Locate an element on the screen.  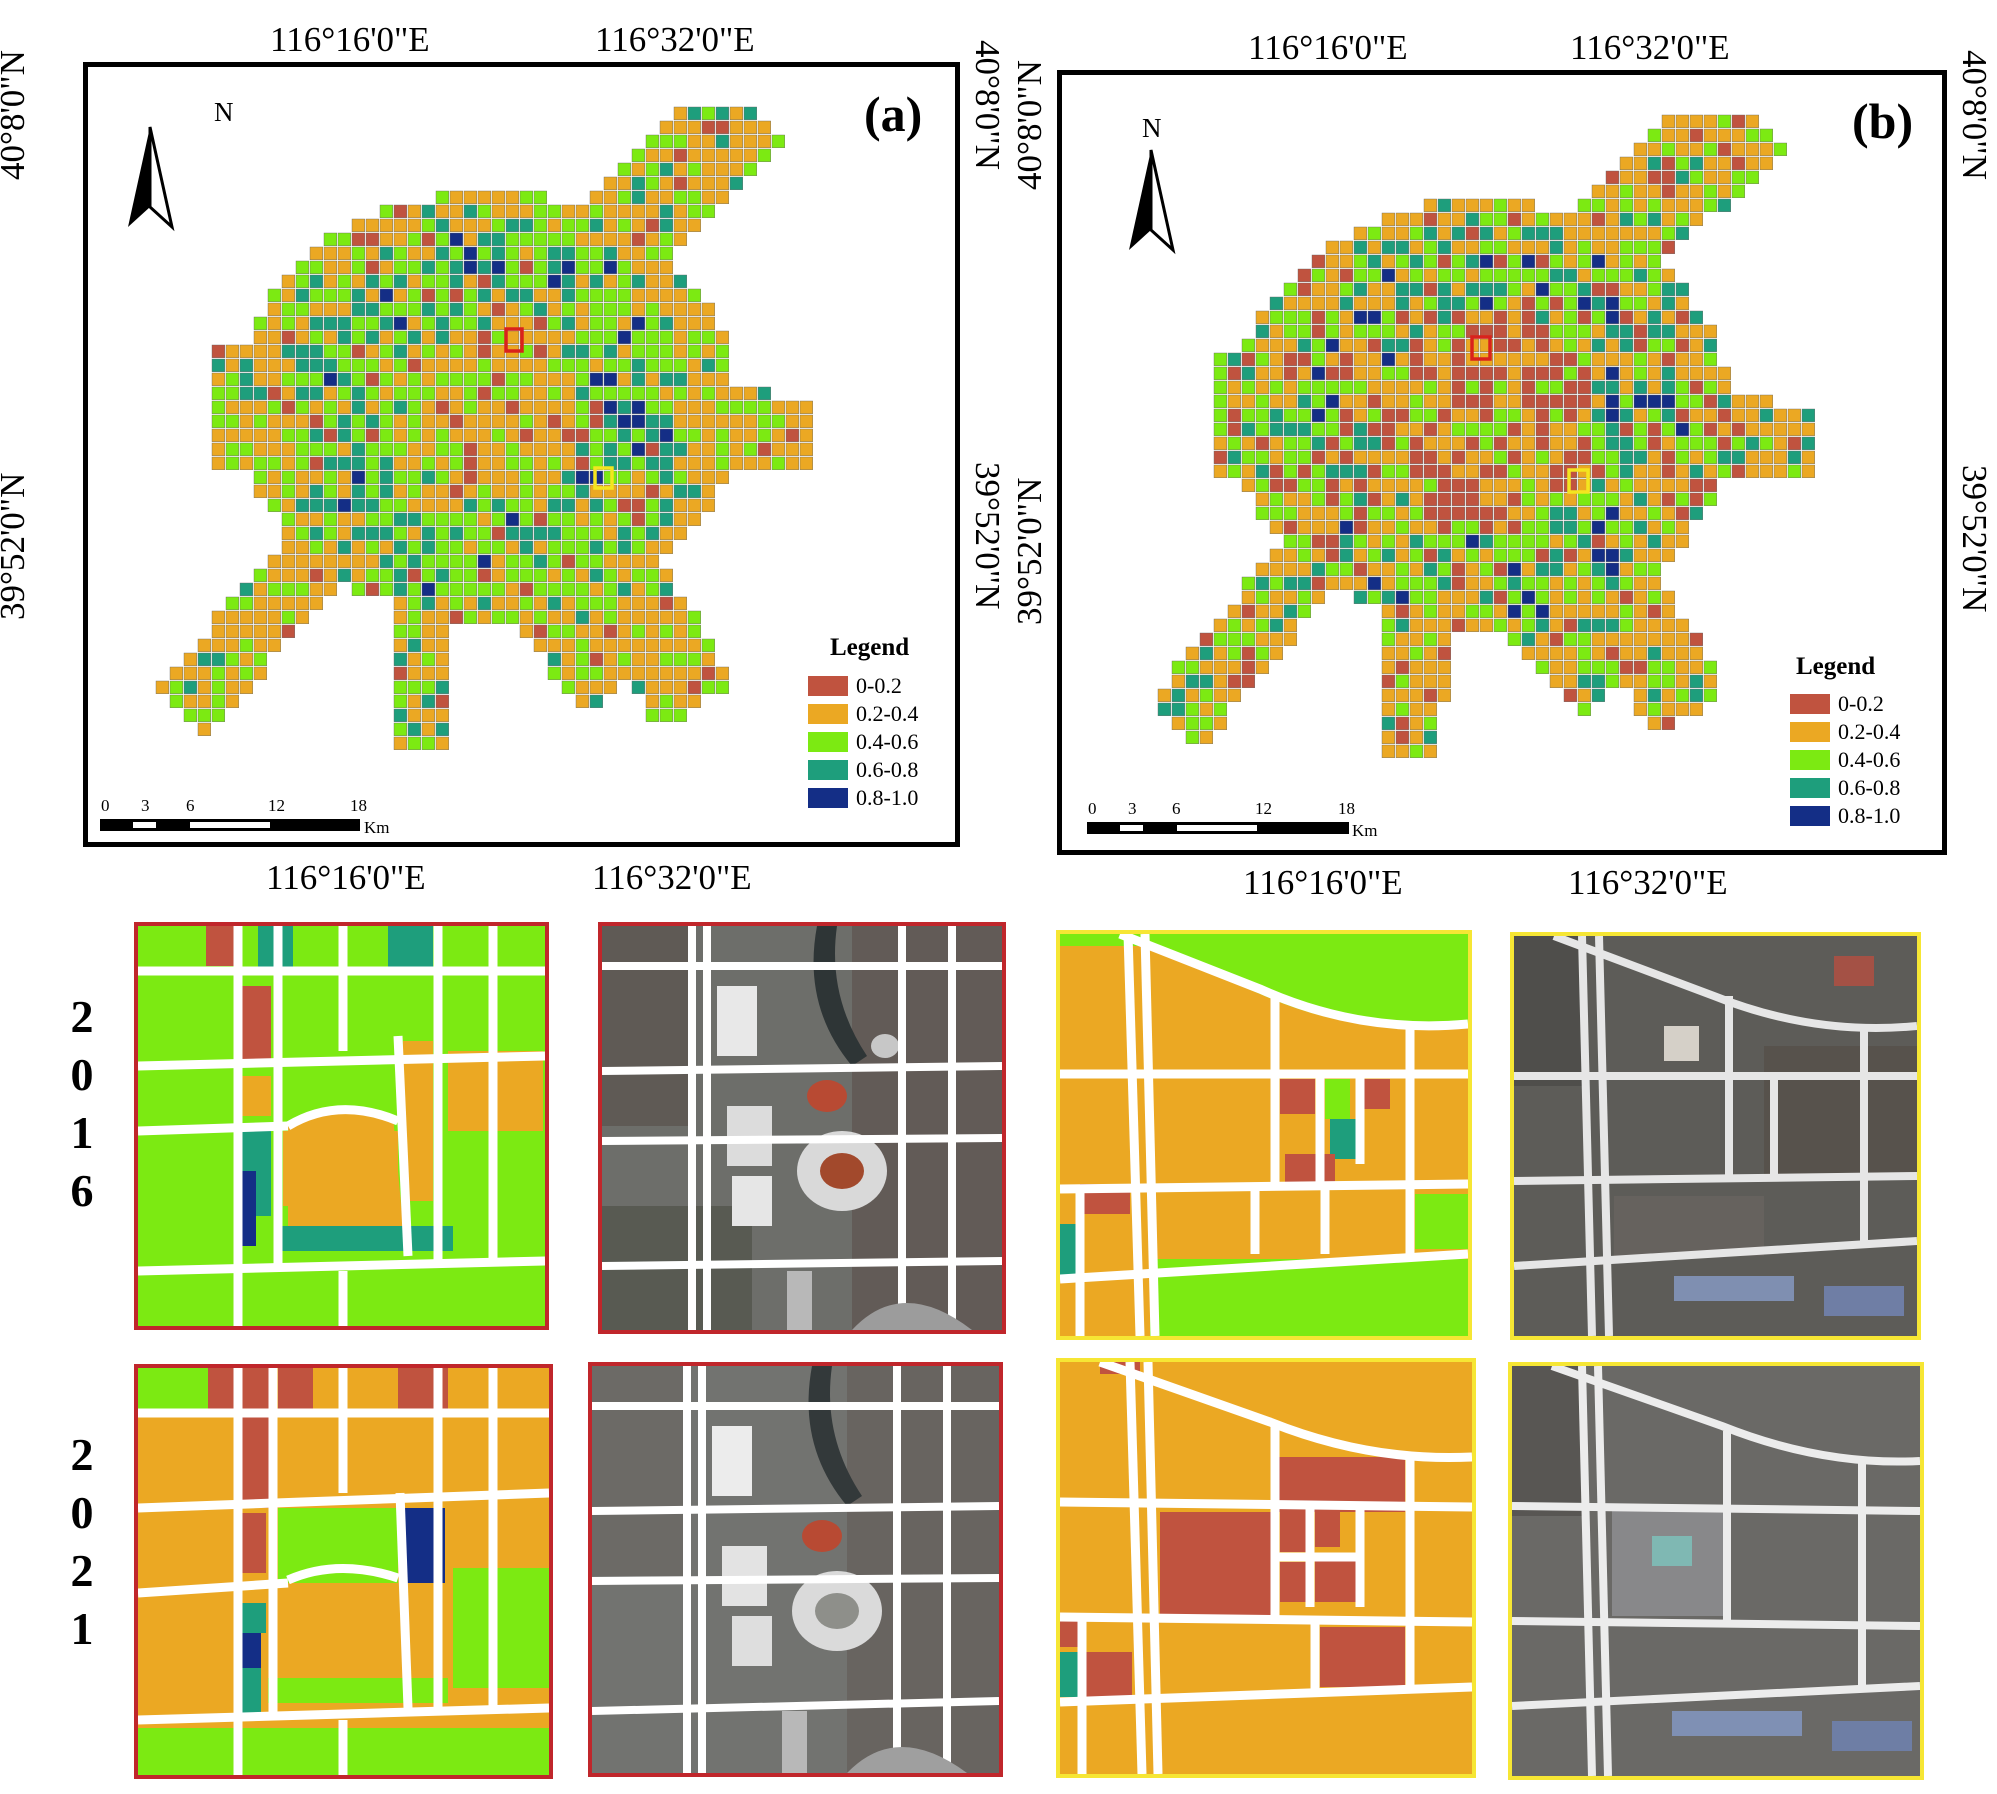
scale-bar-b is located at coordinates (1218, 828).